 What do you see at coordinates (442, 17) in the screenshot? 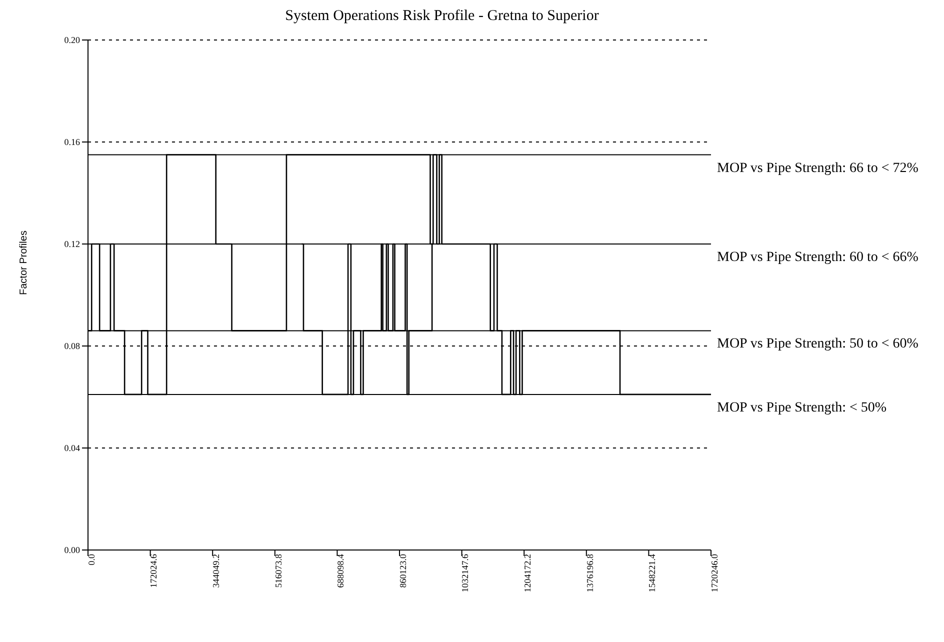
I see `chart-title: System Operations Risk Profile - Gretna to Superior` at bounding box center [442, 17].